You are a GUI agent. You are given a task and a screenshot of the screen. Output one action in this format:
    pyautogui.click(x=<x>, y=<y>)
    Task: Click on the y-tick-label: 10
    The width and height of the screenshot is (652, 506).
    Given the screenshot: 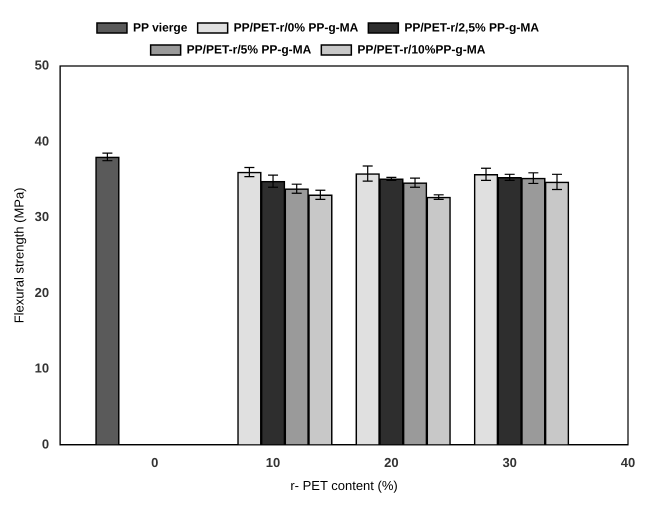 What is the action you would take?
    pyautogui.click(x=42, y=368)
    